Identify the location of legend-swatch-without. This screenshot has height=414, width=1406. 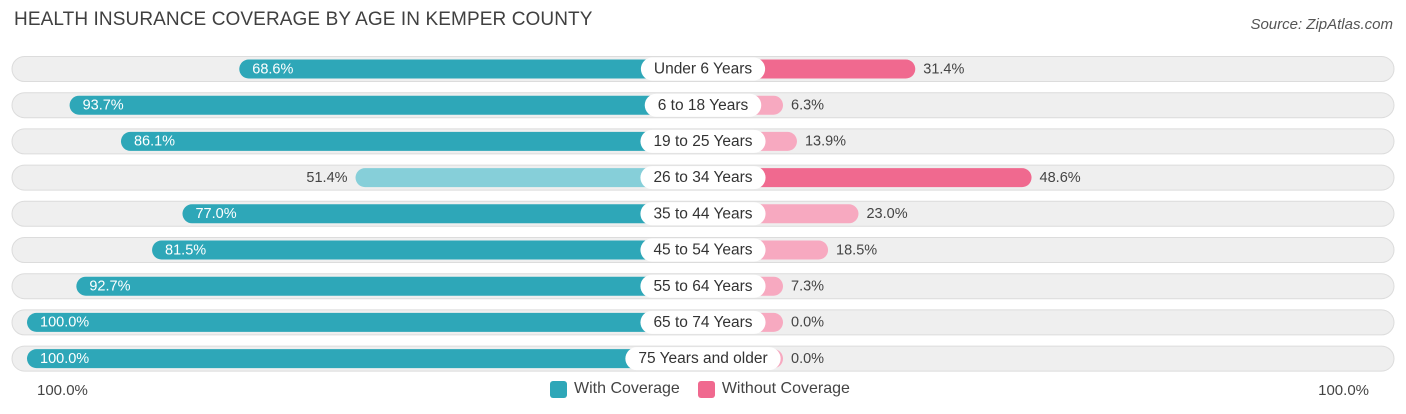
(706, 389).